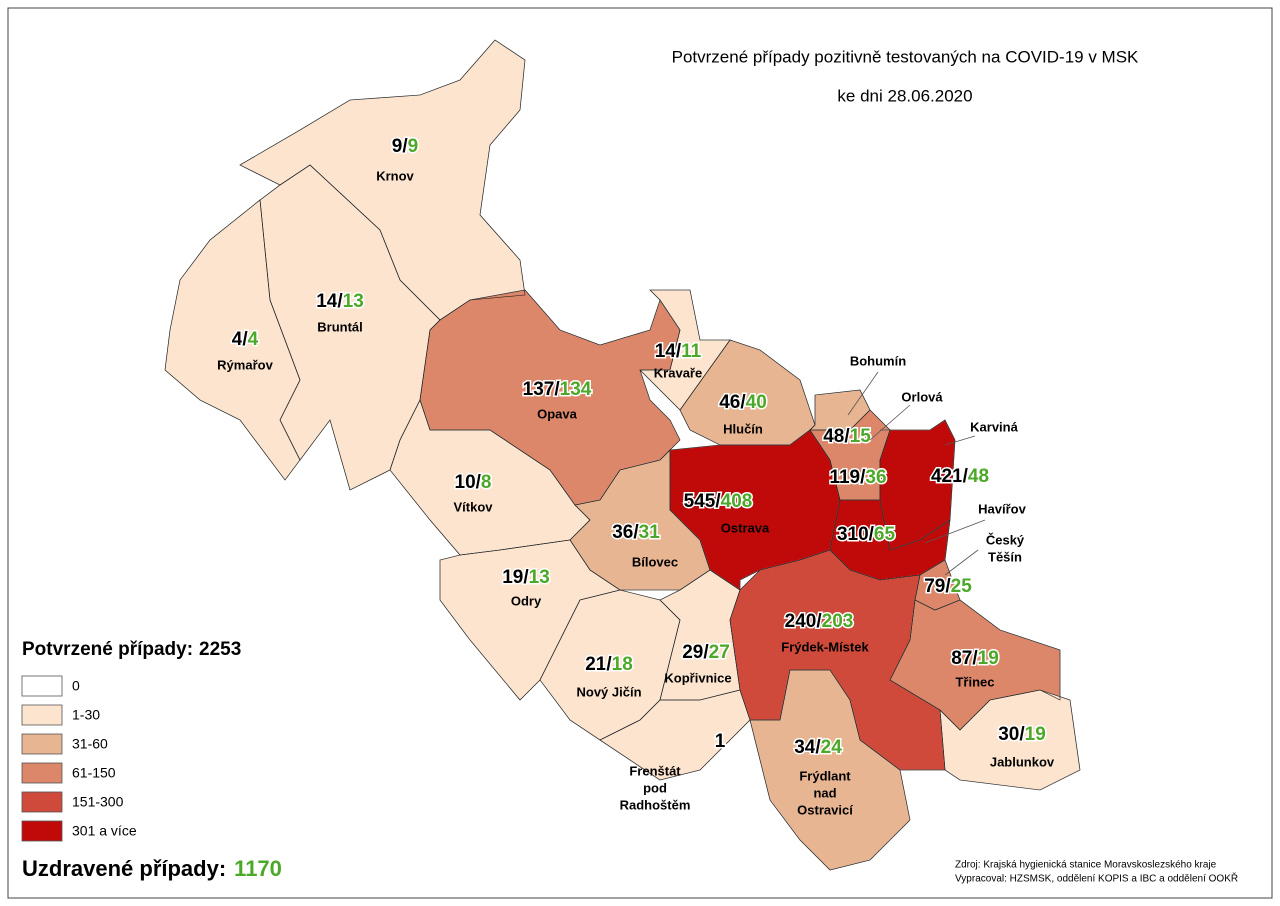 Image resolution: width=1280 pixels, height=906 pixels. What do you see at coordinates (922, 396) in the screenshot?
I see `region-name: Orlová` at bounding box center [922, 396].